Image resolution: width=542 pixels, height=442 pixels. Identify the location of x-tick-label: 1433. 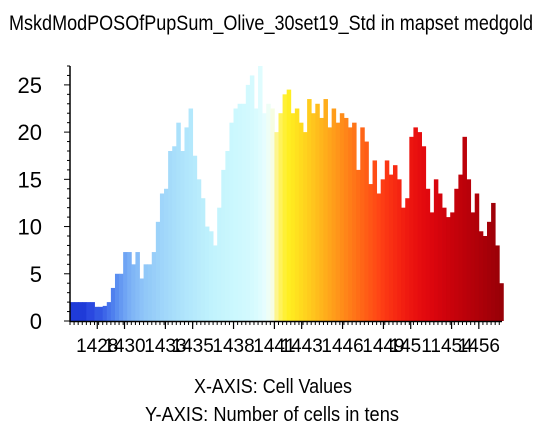
(165, 346).